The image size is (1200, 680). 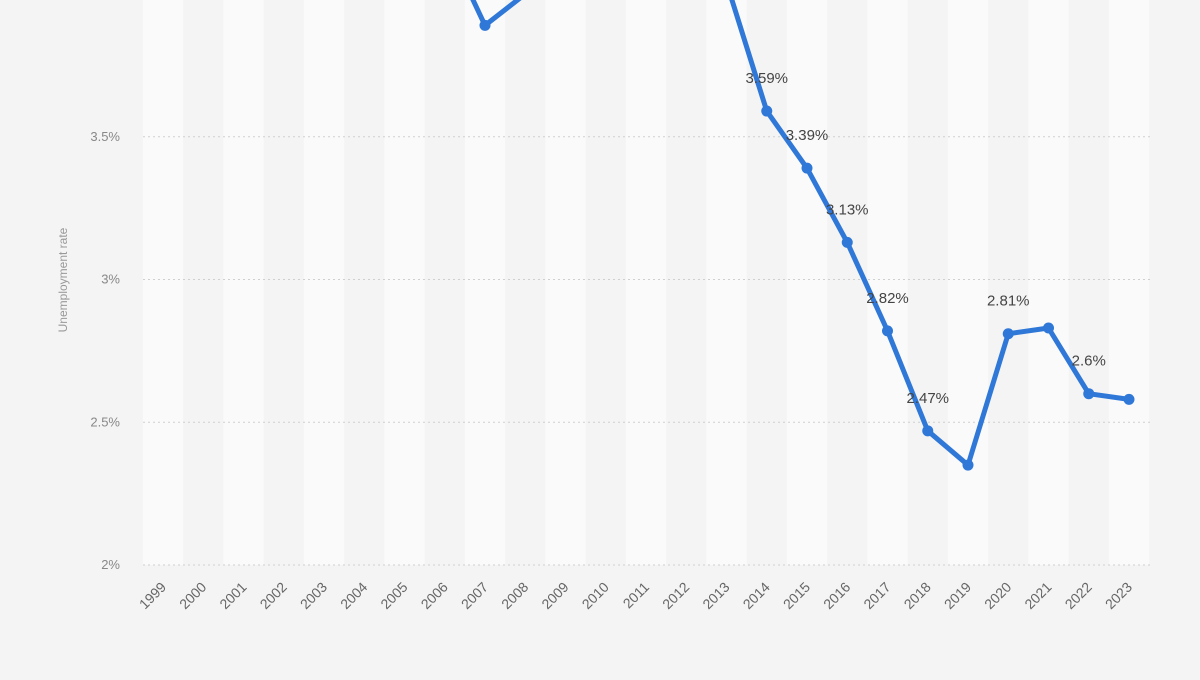 What do you see at coordinates (675, 595) in the screenshot?
I see `x-tick-label: 2012` at bounding box center [675, 595].